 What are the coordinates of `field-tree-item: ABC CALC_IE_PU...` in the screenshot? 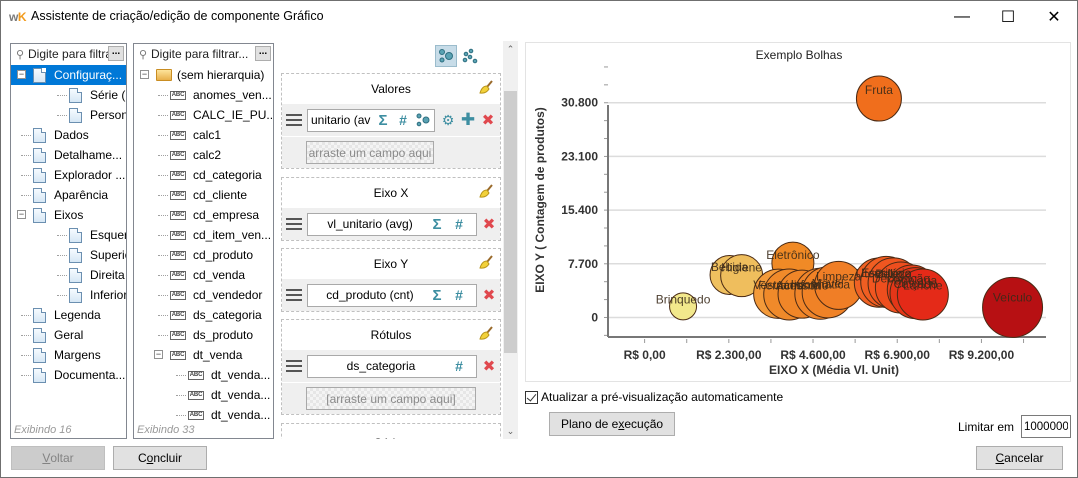 It's located at (203, 115).